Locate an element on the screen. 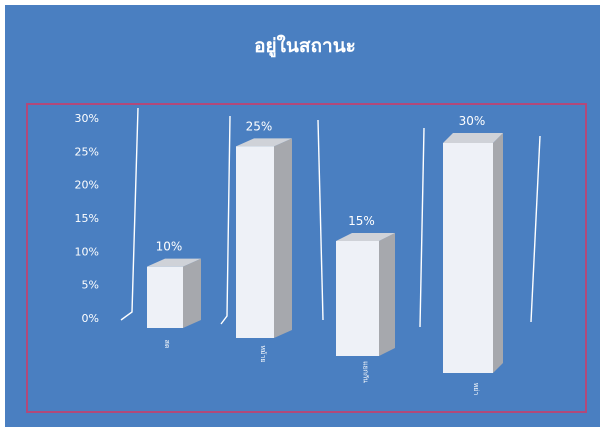  data-label: 15% is located at coordinates (361, 221).